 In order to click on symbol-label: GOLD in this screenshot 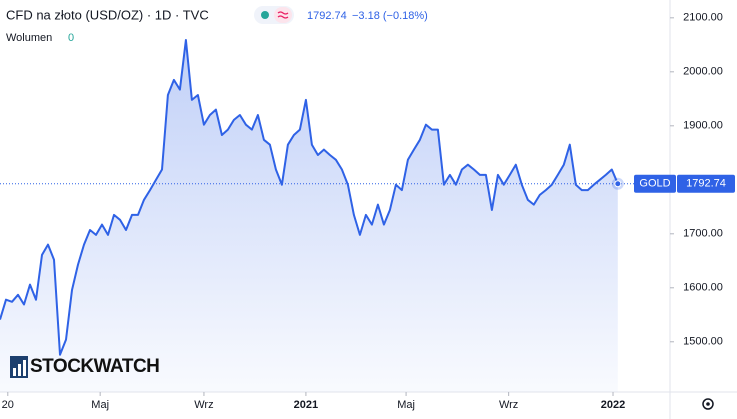, I will do `click(654, 184)`.